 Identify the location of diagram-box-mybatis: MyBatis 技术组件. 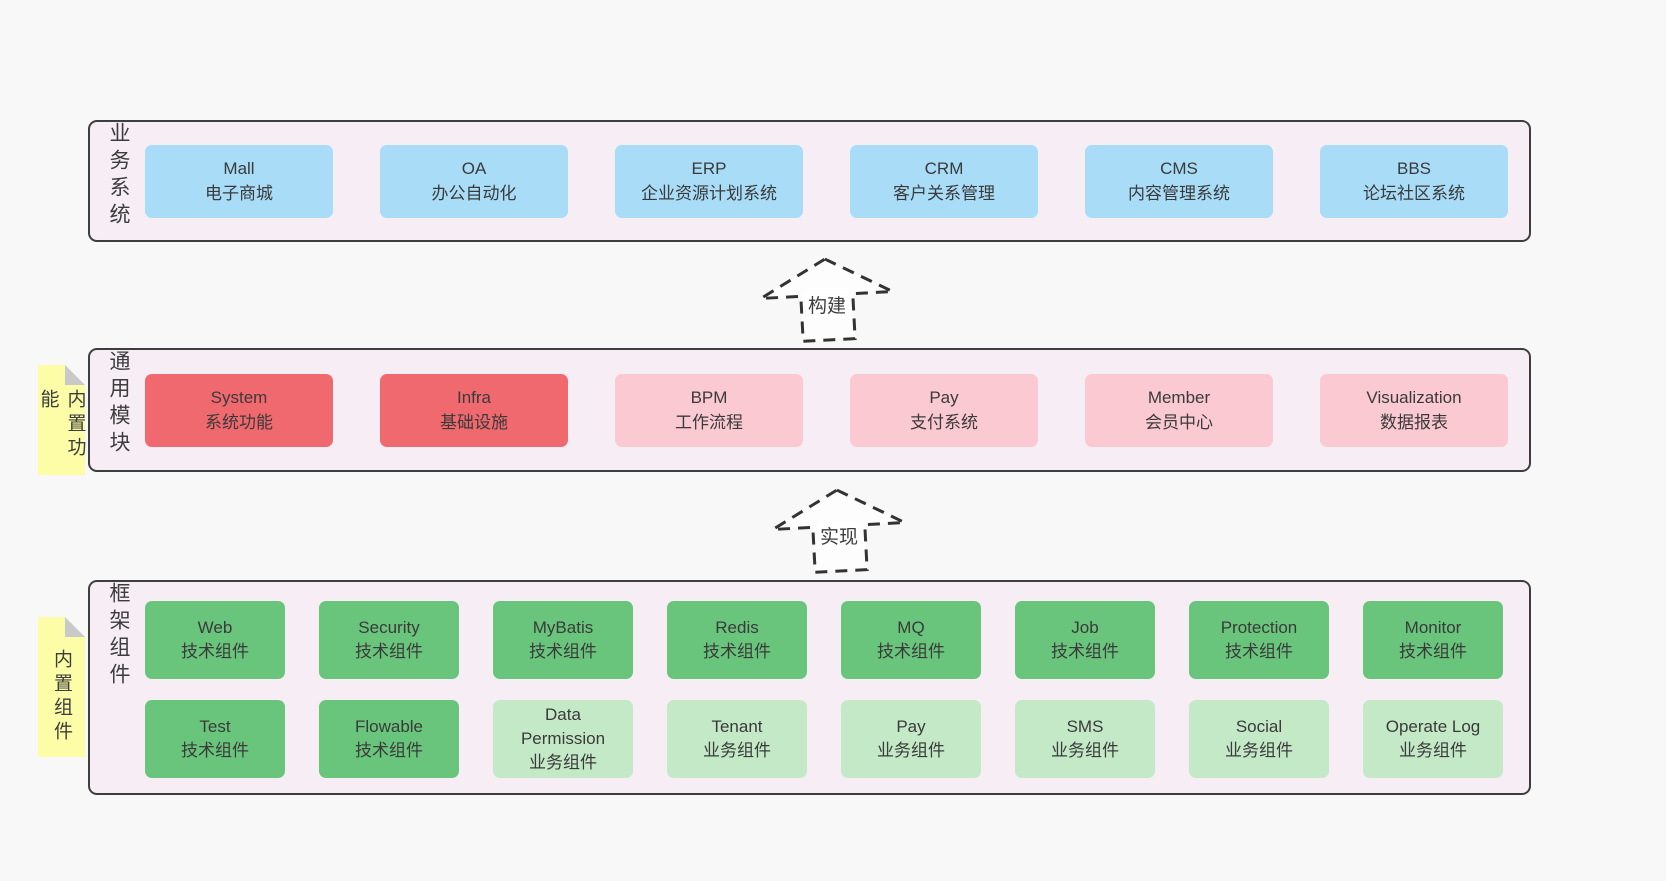
(563, 640).